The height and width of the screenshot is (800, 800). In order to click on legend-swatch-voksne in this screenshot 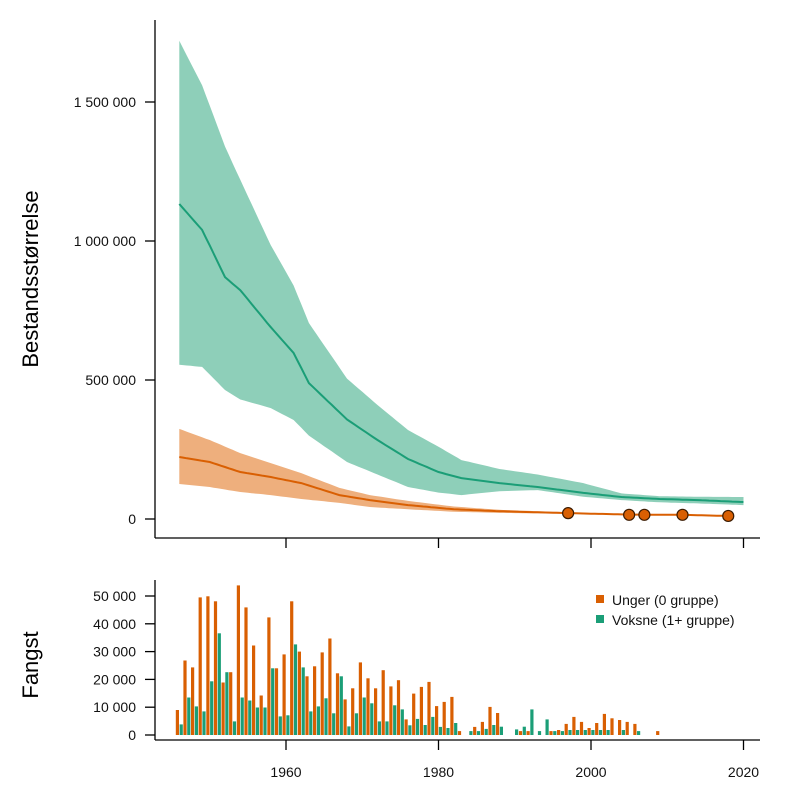, I will do `click(600, 619)`.